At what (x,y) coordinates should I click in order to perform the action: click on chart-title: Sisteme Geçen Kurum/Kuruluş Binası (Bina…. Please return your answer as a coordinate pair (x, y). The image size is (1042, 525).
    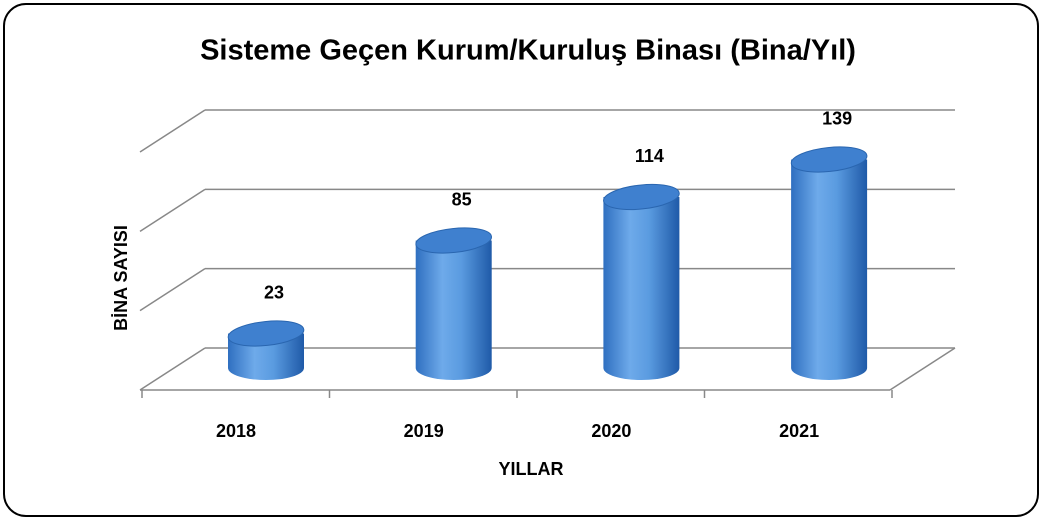
    Looking at the image, I should click on (528, 51).